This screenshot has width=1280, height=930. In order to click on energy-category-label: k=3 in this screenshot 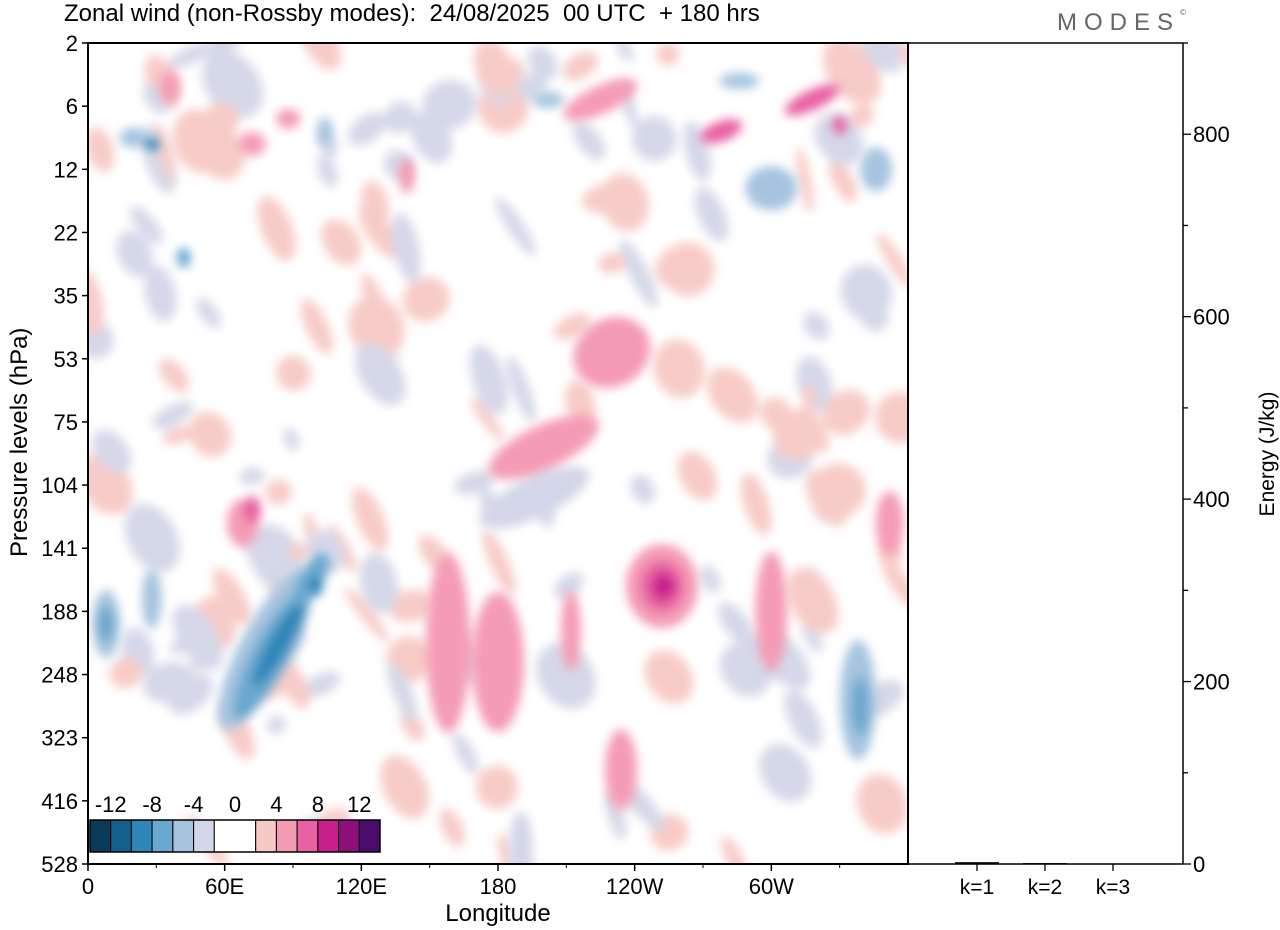, I will do `click(1113, 887)`.